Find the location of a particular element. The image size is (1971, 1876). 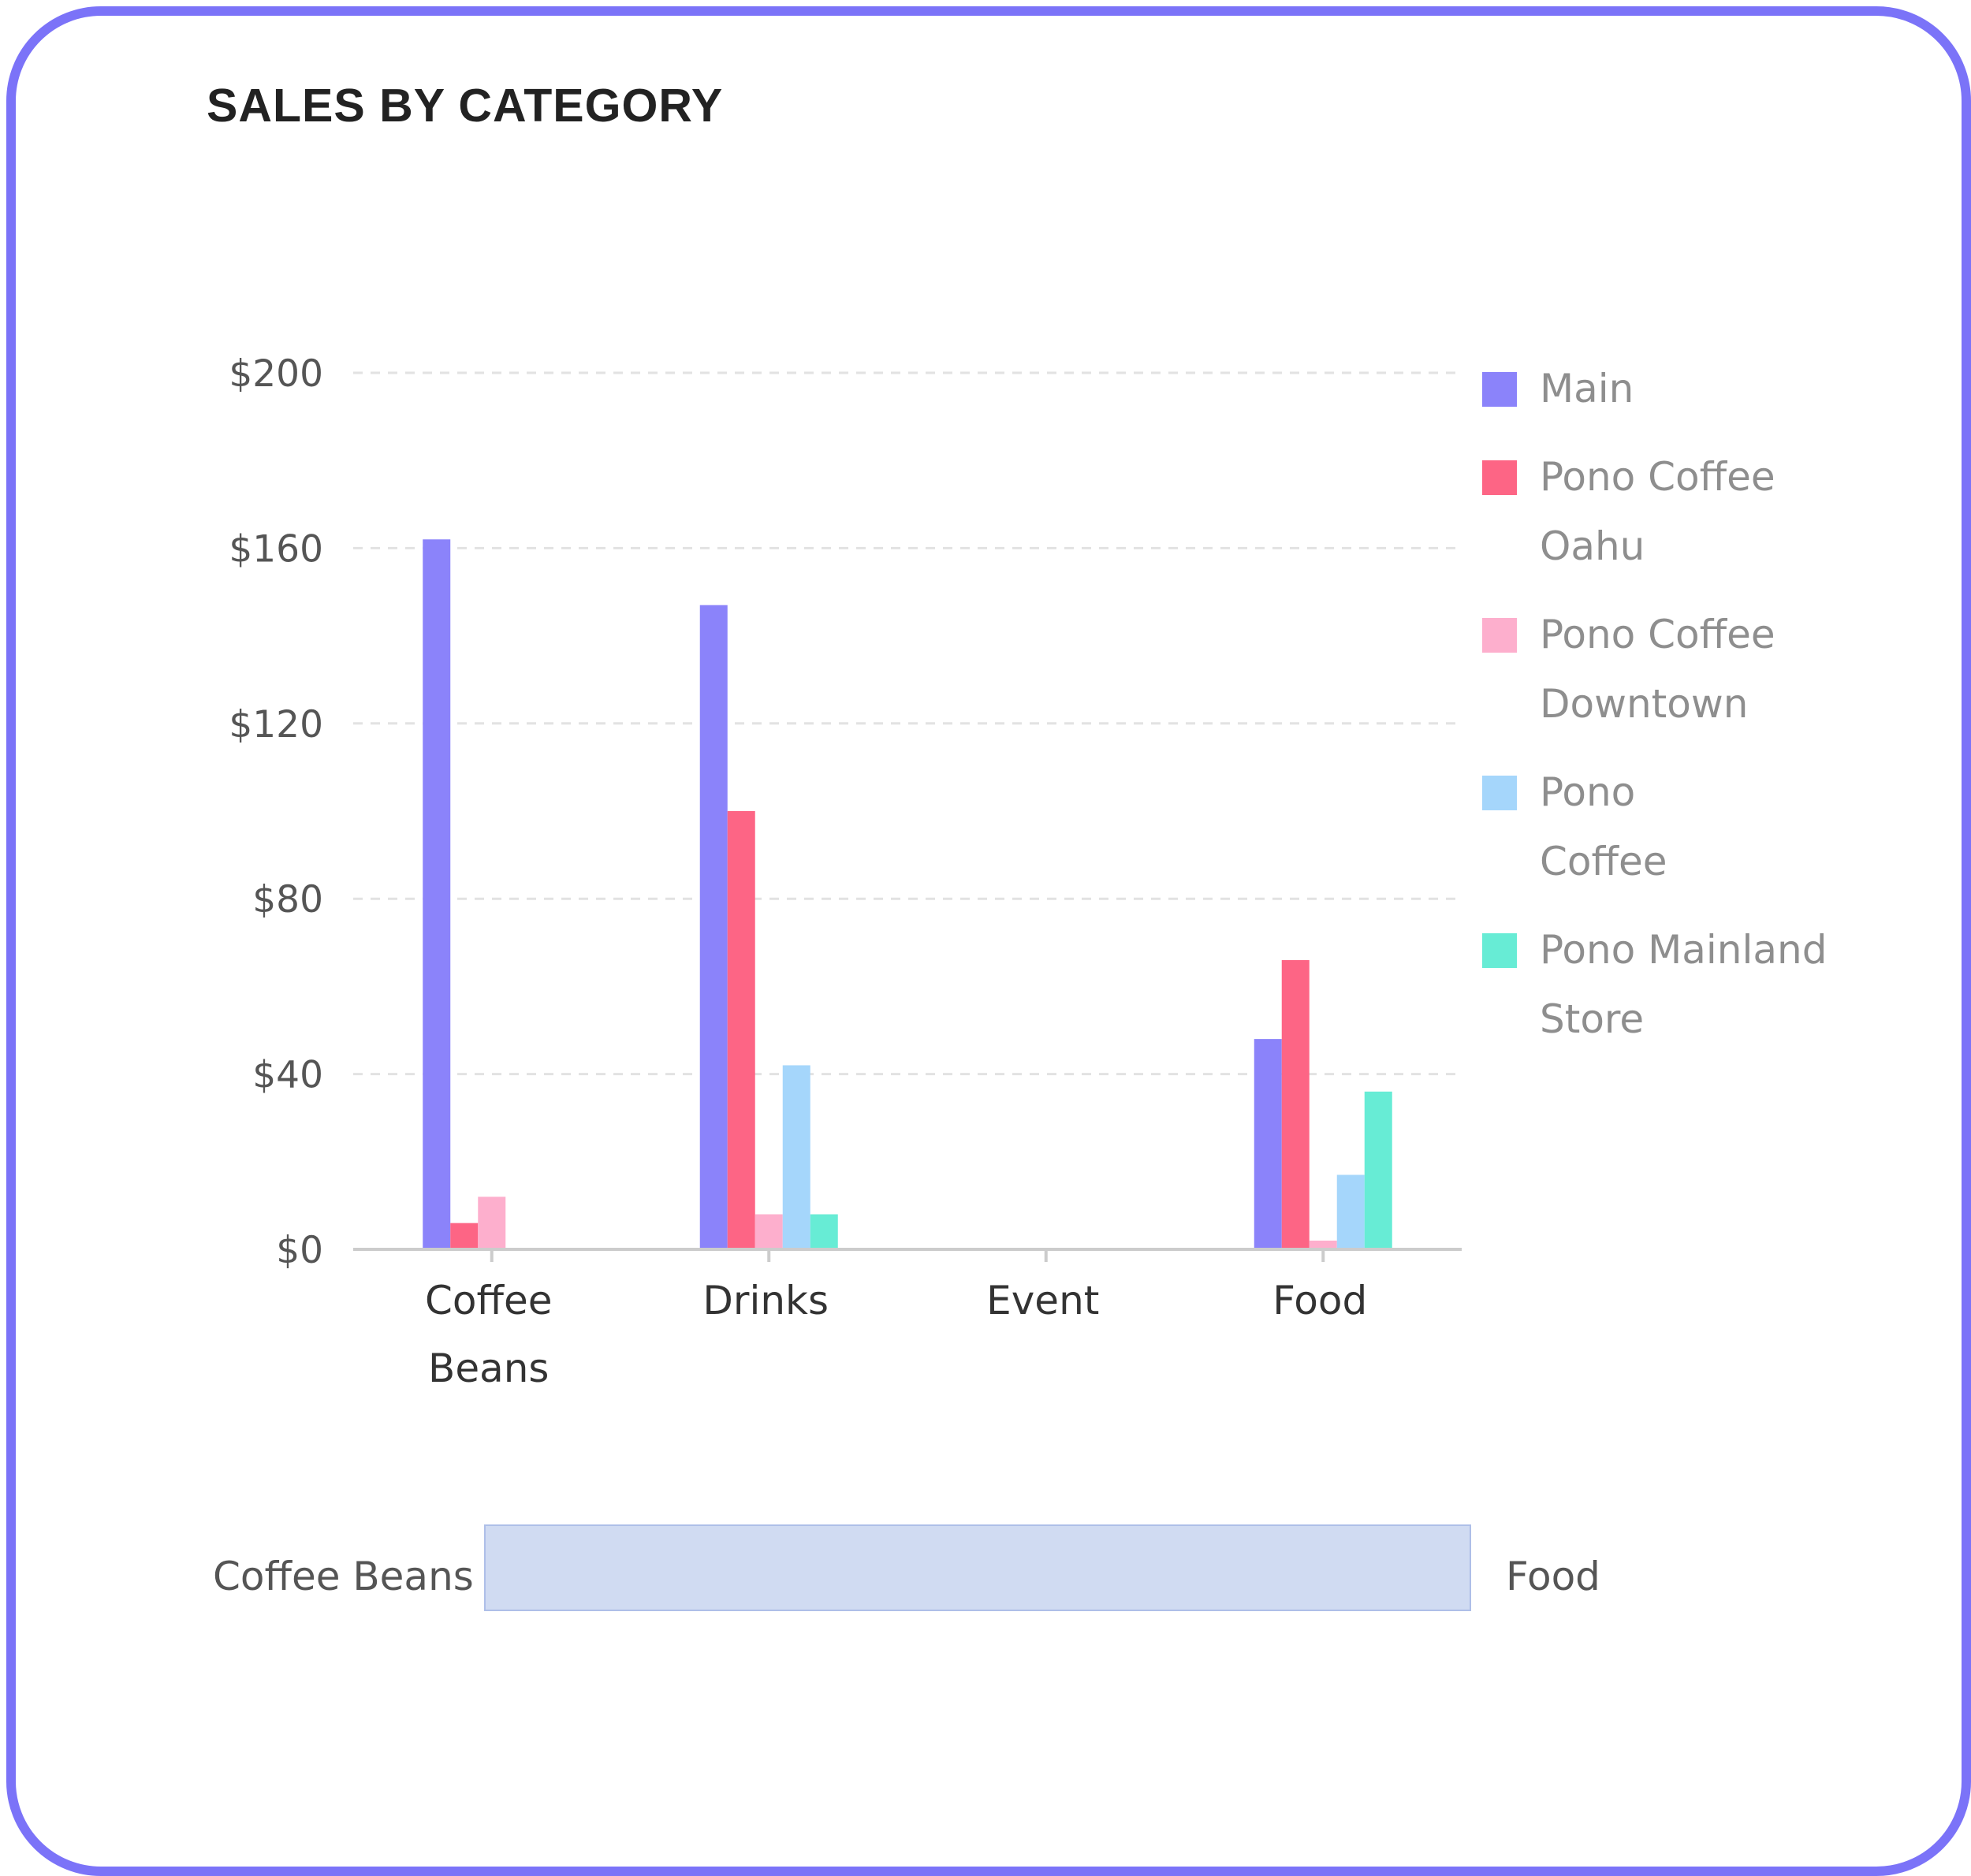

range-end-label: Food is located at coordinates (1553, 1577).